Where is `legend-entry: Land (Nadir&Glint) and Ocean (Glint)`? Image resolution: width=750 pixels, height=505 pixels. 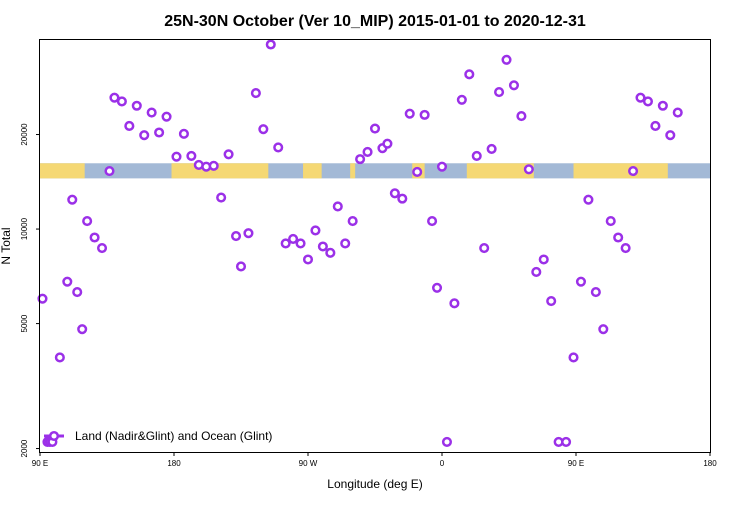 legend-entry: Land (Nadir&Glint) and Ocean (Glint) is located at coordinates (173, 436).